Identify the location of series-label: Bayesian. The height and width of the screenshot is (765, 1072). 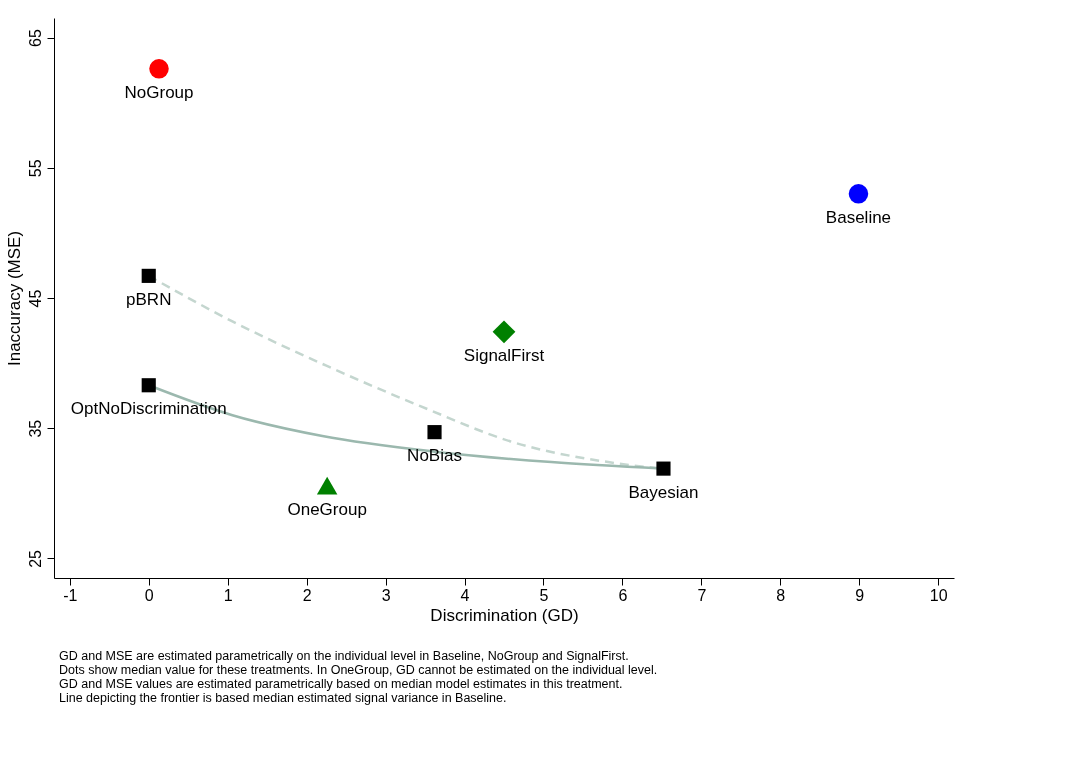
(663, 492).